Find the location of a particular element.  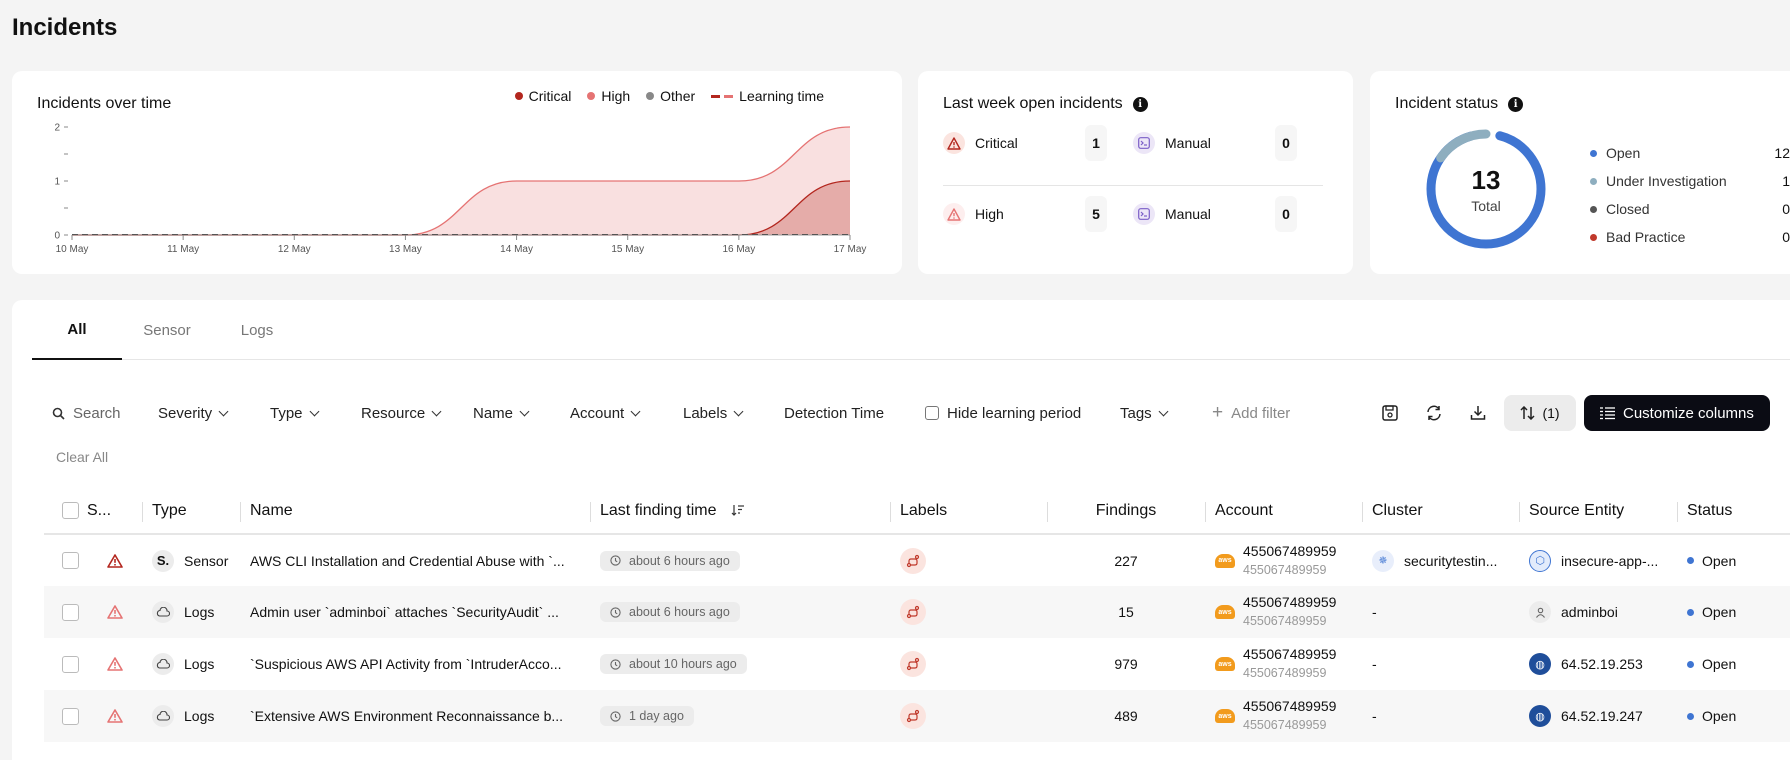

legend-critical: Critical is located at coordinates (543, 96).